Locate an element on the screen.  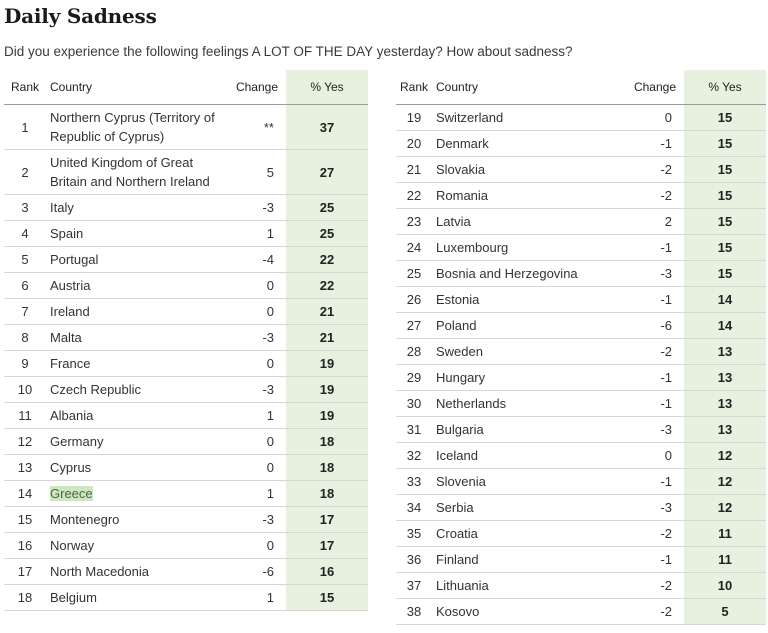
rank-cell: 34 is located at coordinates (414, 507).